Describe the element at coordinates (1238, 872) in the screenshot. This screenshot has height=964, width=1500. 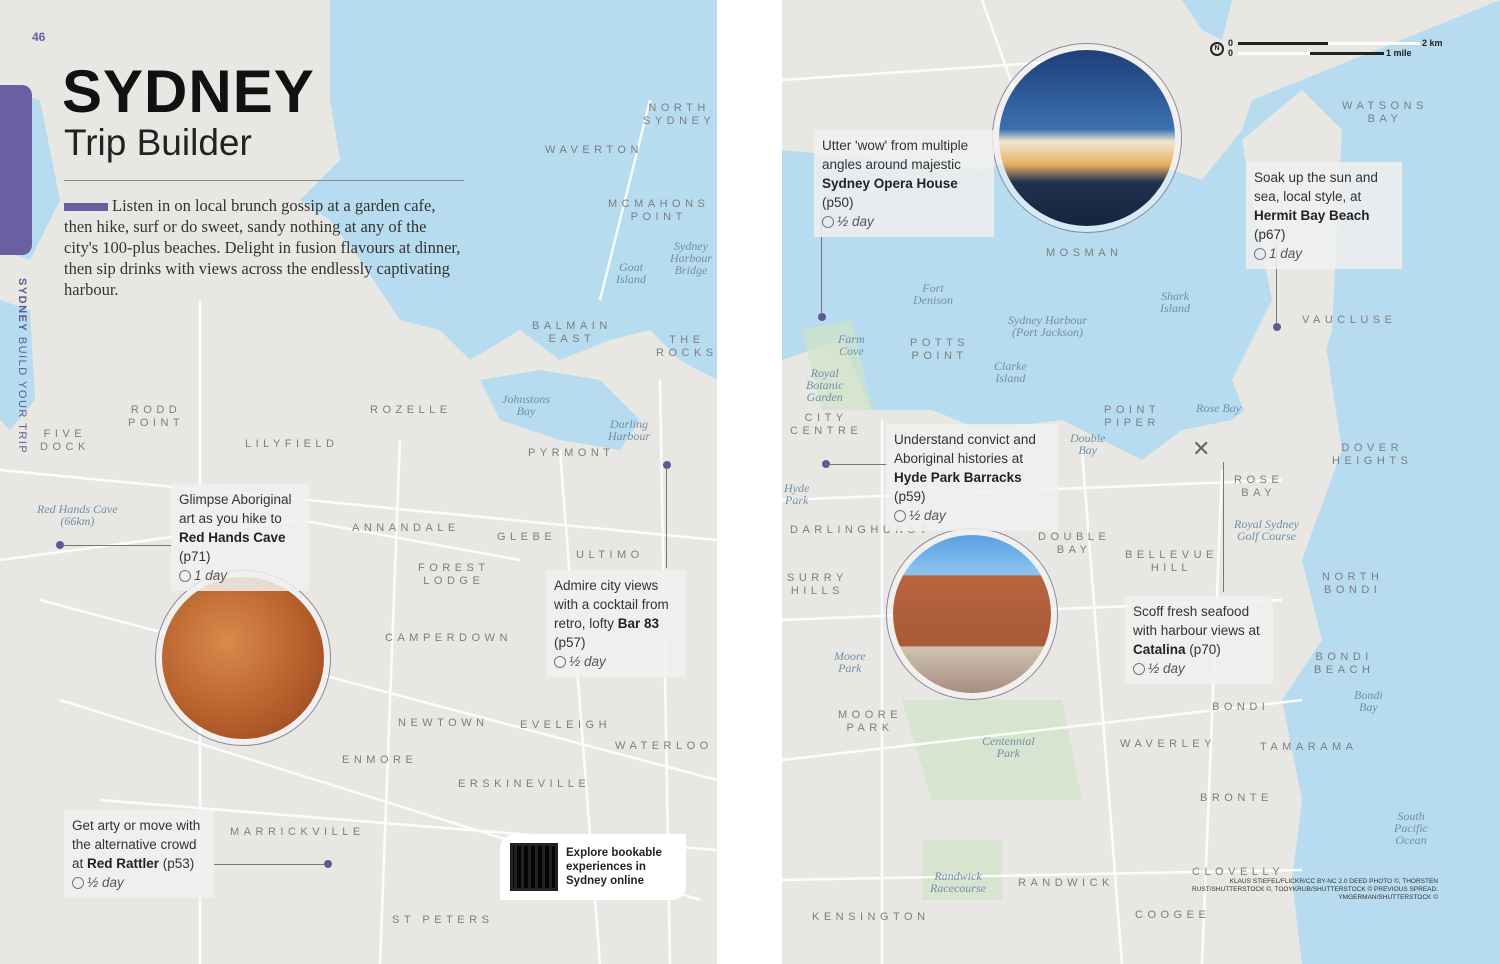
I see `right-suburb-label: CLOVELLY` at that location.